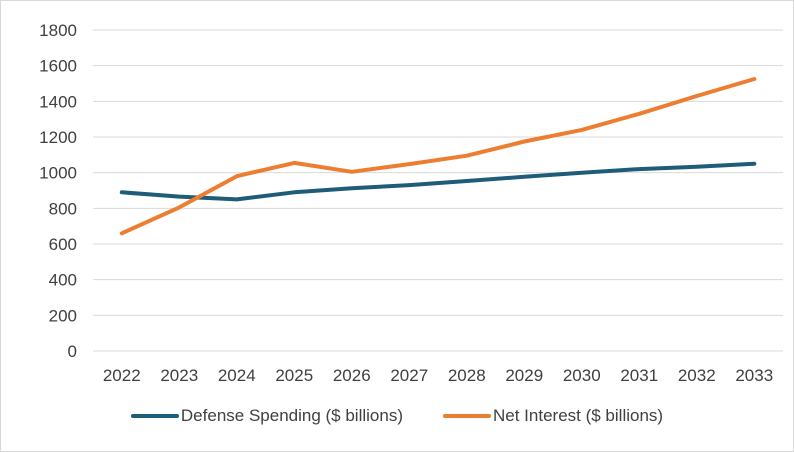 This screenshot has height=452, width=794. Describe the element at coordinates (63, 315) in the screenshot. I see `y-tick-label: 200` at that location.